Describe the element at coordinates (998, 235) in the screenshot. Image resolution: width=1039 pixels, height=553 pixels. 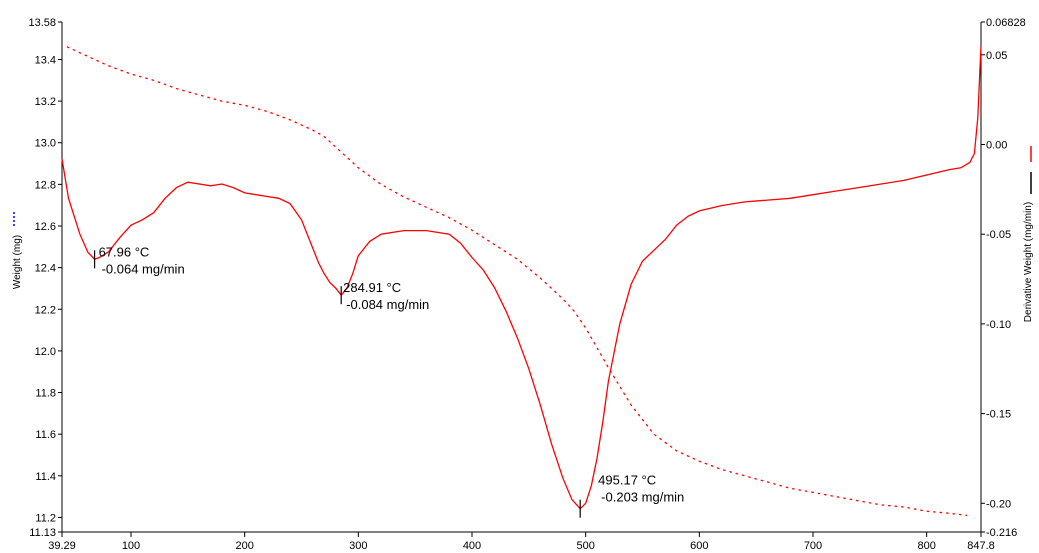
I see `right-tick-label: -0.05` at that location.